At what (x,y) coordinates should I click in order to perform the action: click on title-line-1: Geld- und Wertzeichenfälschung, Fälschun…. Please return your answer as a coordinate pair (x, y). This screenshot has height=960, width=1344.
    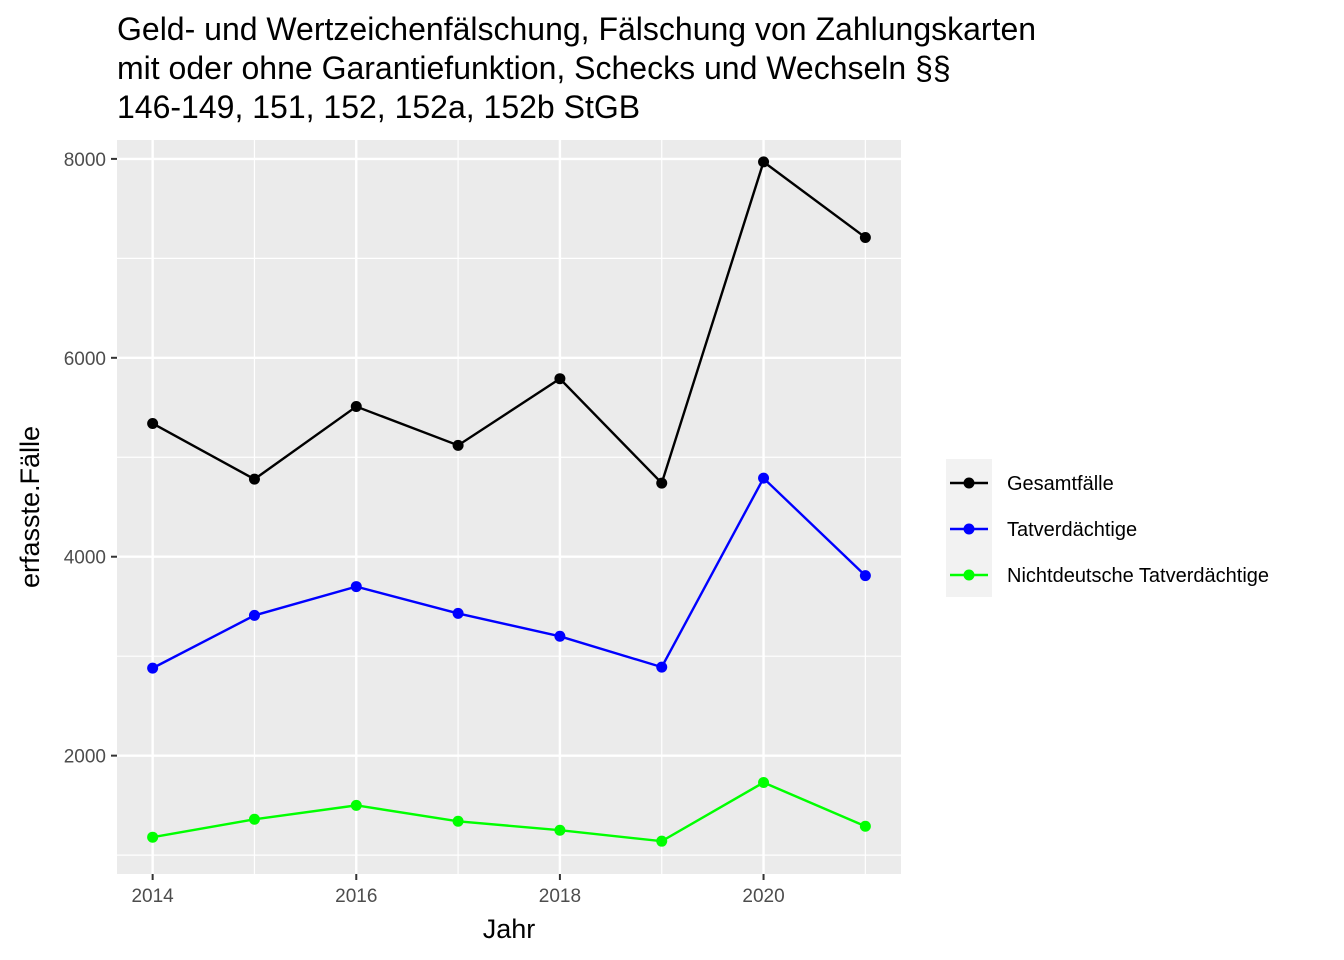
    Looking at the image, I should click on (576, 29).